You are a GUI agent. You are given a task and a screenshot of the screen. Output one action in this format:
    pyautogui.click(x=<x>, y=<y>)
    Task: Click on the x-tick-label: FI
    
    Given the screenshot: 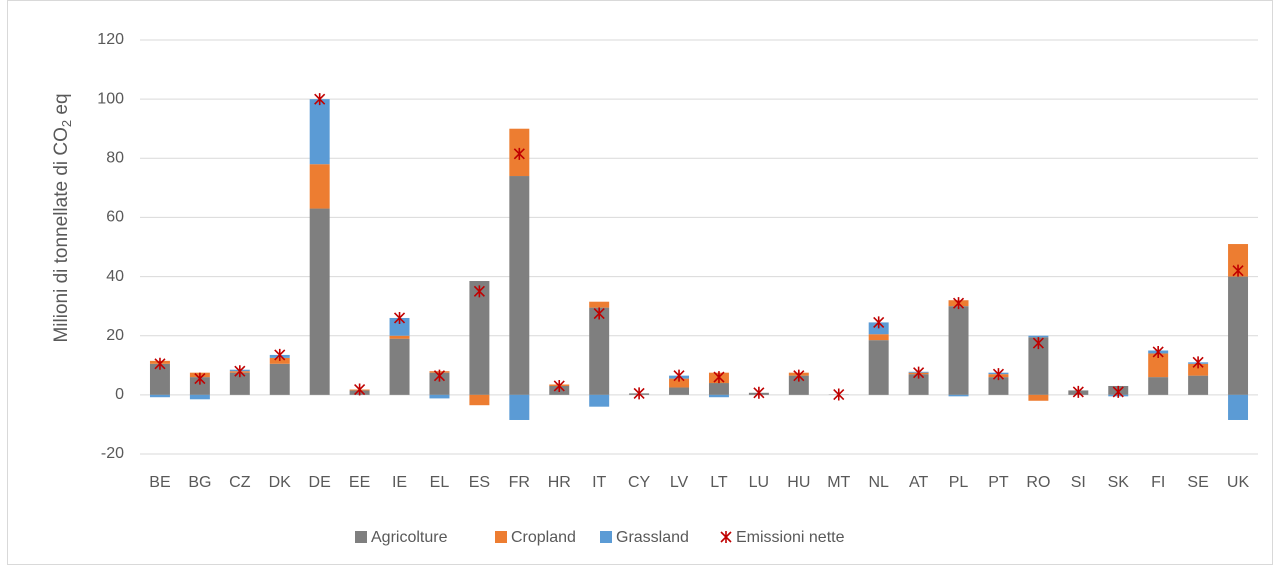 What is the action you would take?
    pyautogui.click(x=1158, y=482)
    